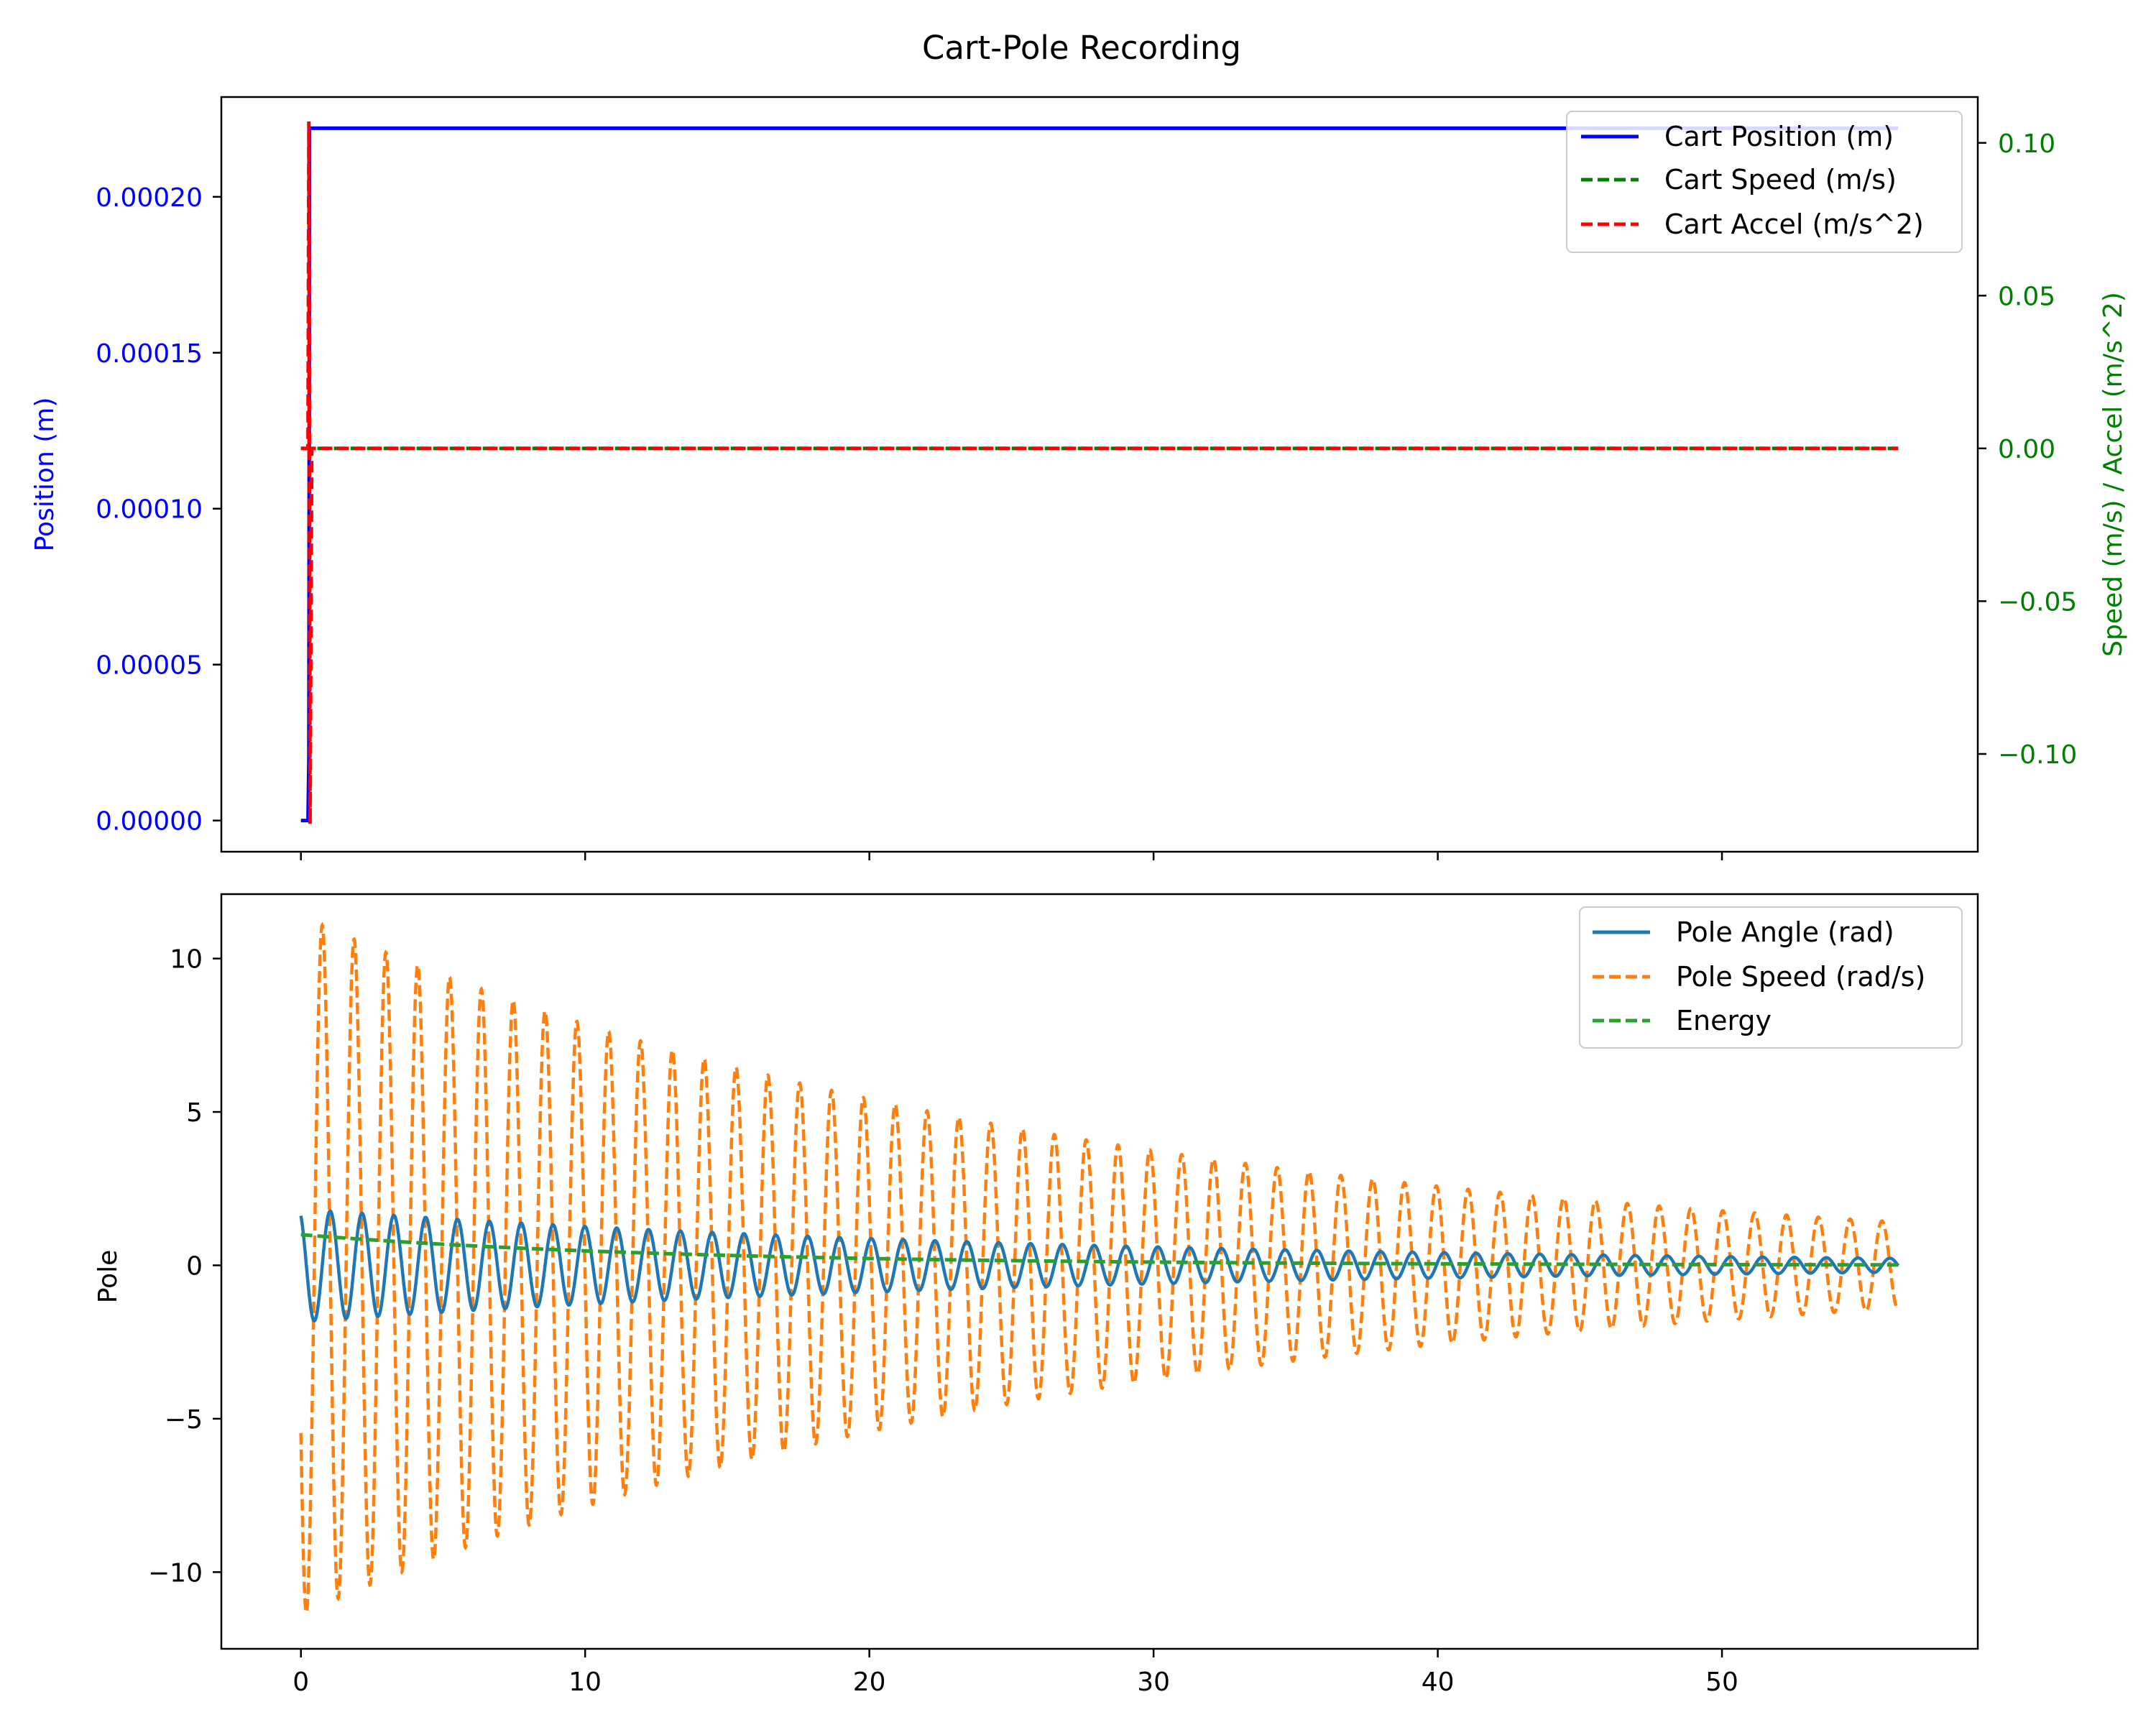 The image size is (2156, 1725). What do you see at coordinates (1721, 1682) in the screenshot?
I see `bottom-x-tick-label: 50` at bounding box center [1721, 1682].